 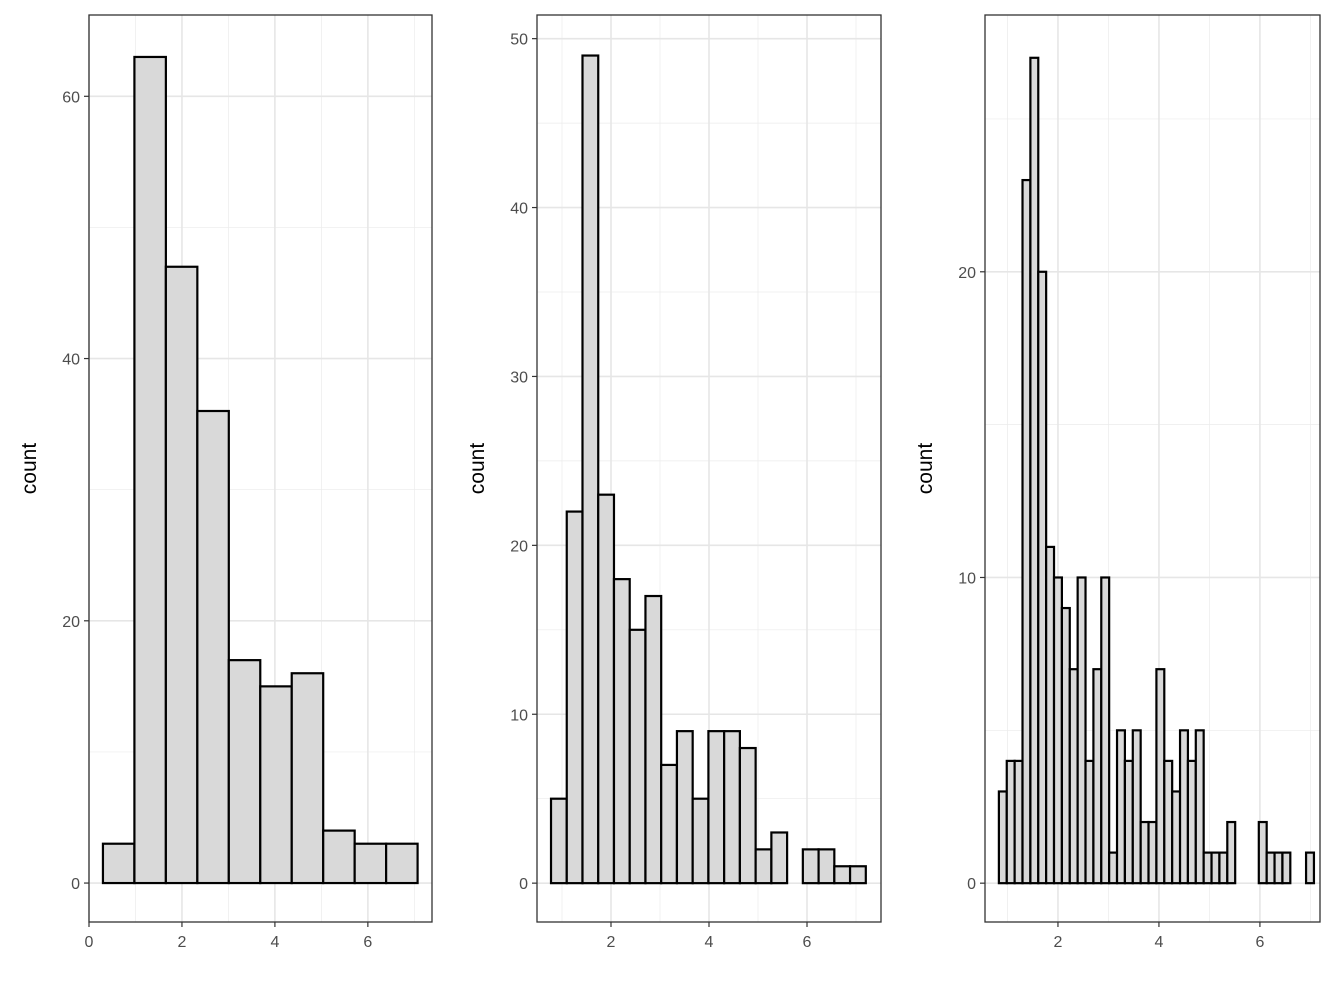 What do you see at coordinates (519, 377) in the screenshot?
I see `y-tick-label: 30` at bounding box center [519, 377].